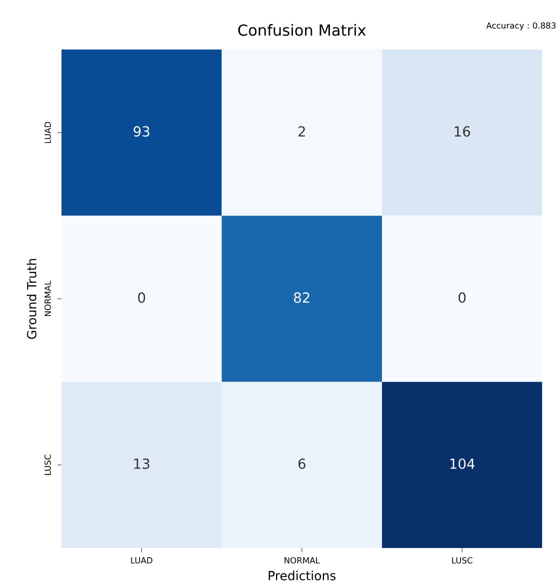 The height and width of the screenshot is (583, 559). Describe the element at coordinates (302, 575) in the screenshot. I see `x-axis-title: Predictions` at that location.